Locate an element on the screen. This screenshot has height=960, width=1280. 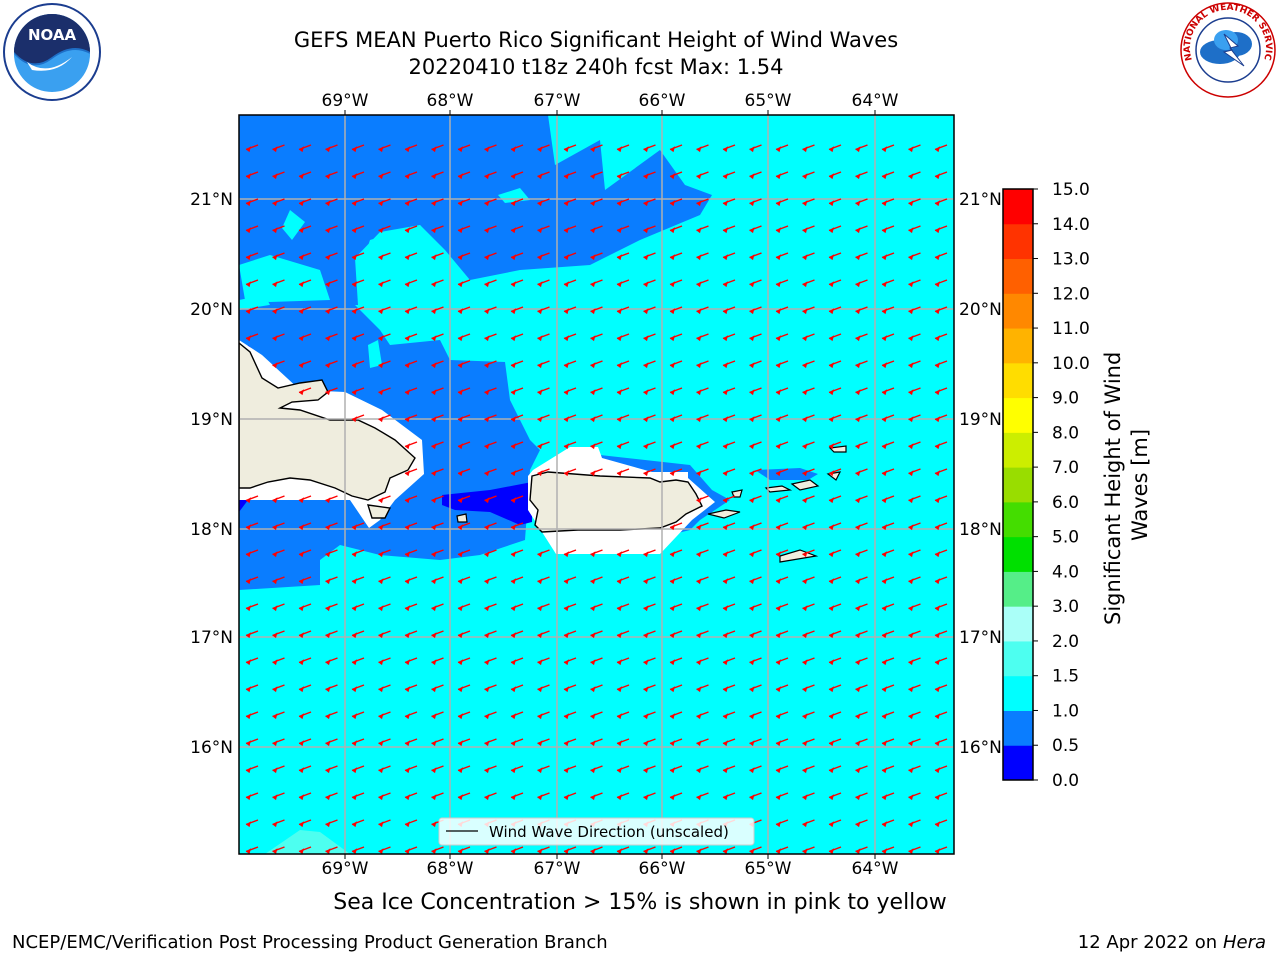
lat-label-right: 19°N is located at coordinates (980, 420).